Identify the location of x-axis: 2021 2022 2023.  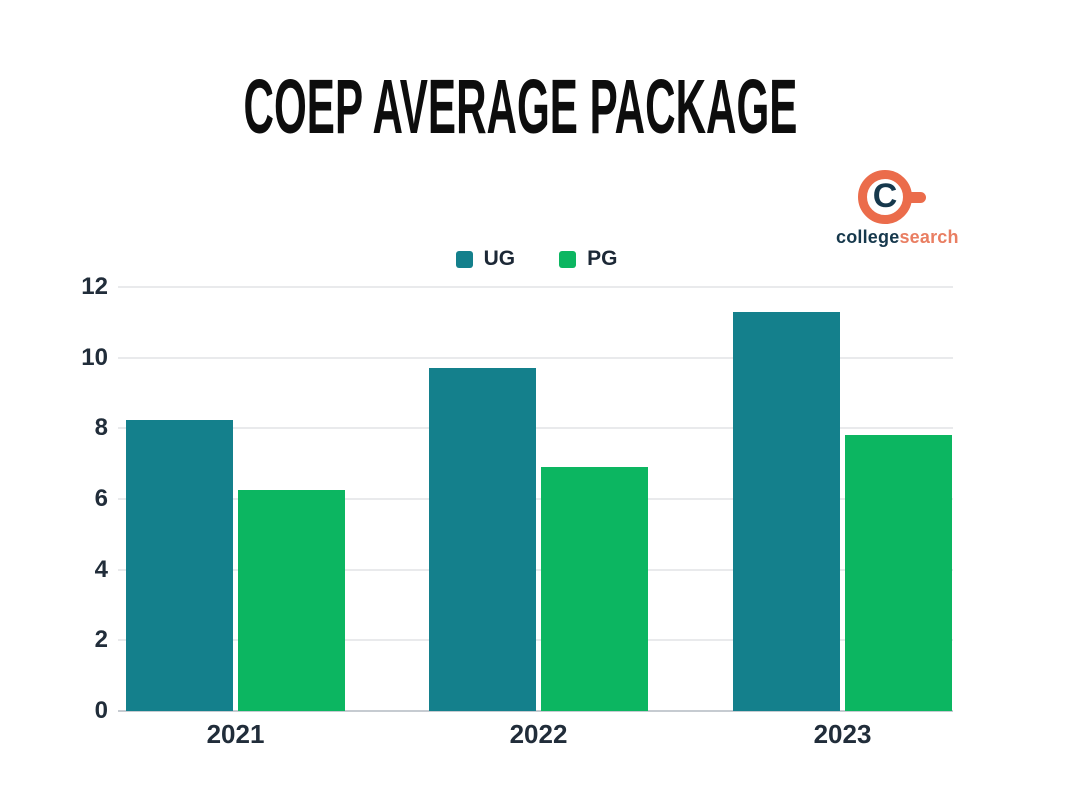
(535, 737).